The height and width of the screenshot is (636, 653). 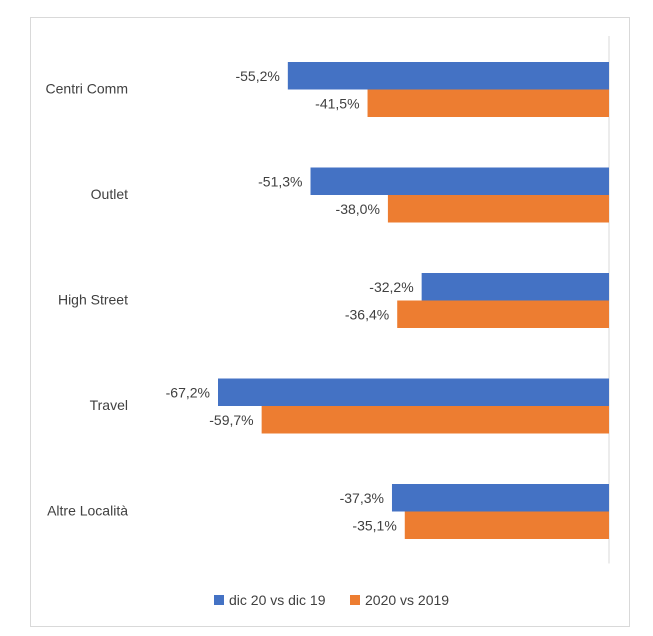 What do you see at coordinates (257, 76) in the screenshot?
I see `data-label: -55,2%` at bounding box center [257, 76].